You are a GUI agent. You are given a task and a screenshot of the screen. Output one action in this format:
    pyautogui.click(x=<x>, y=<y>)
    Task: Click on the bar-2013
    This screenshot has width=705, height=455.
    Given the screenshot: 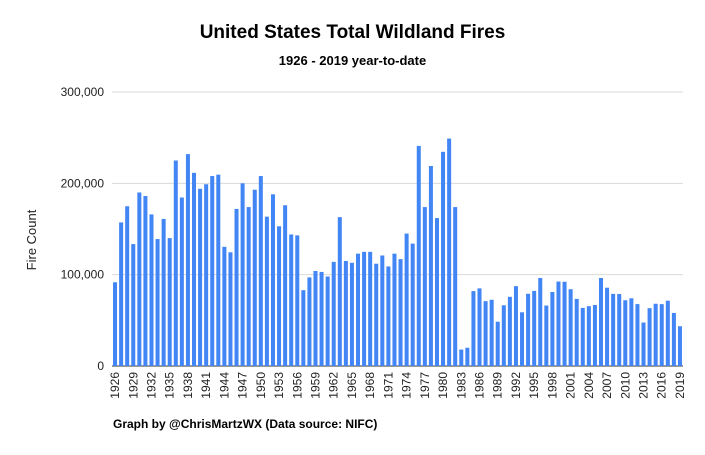 What is the action you would take?
    pyautogui.click(x=643, y=344)
    